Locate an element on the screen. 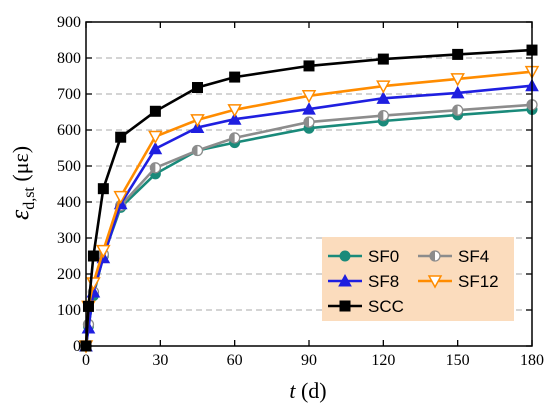 The image size is (550, 414). legend-label: SF0 is located at coordinates (383, 256).